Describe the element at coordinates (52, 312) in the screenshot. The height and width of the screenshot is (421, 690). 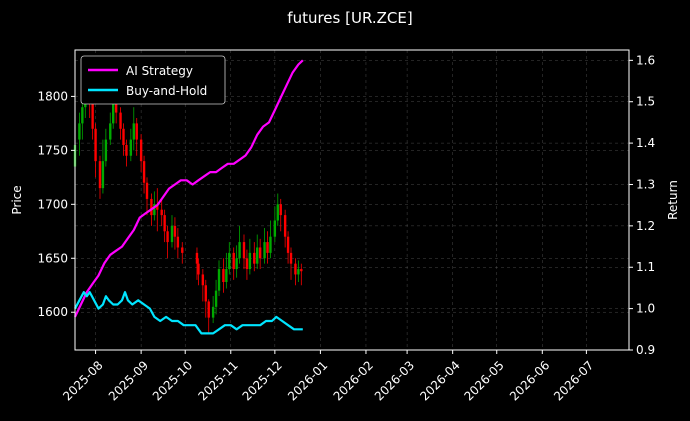
I see `y-left-tick-label: 1600` at that location.